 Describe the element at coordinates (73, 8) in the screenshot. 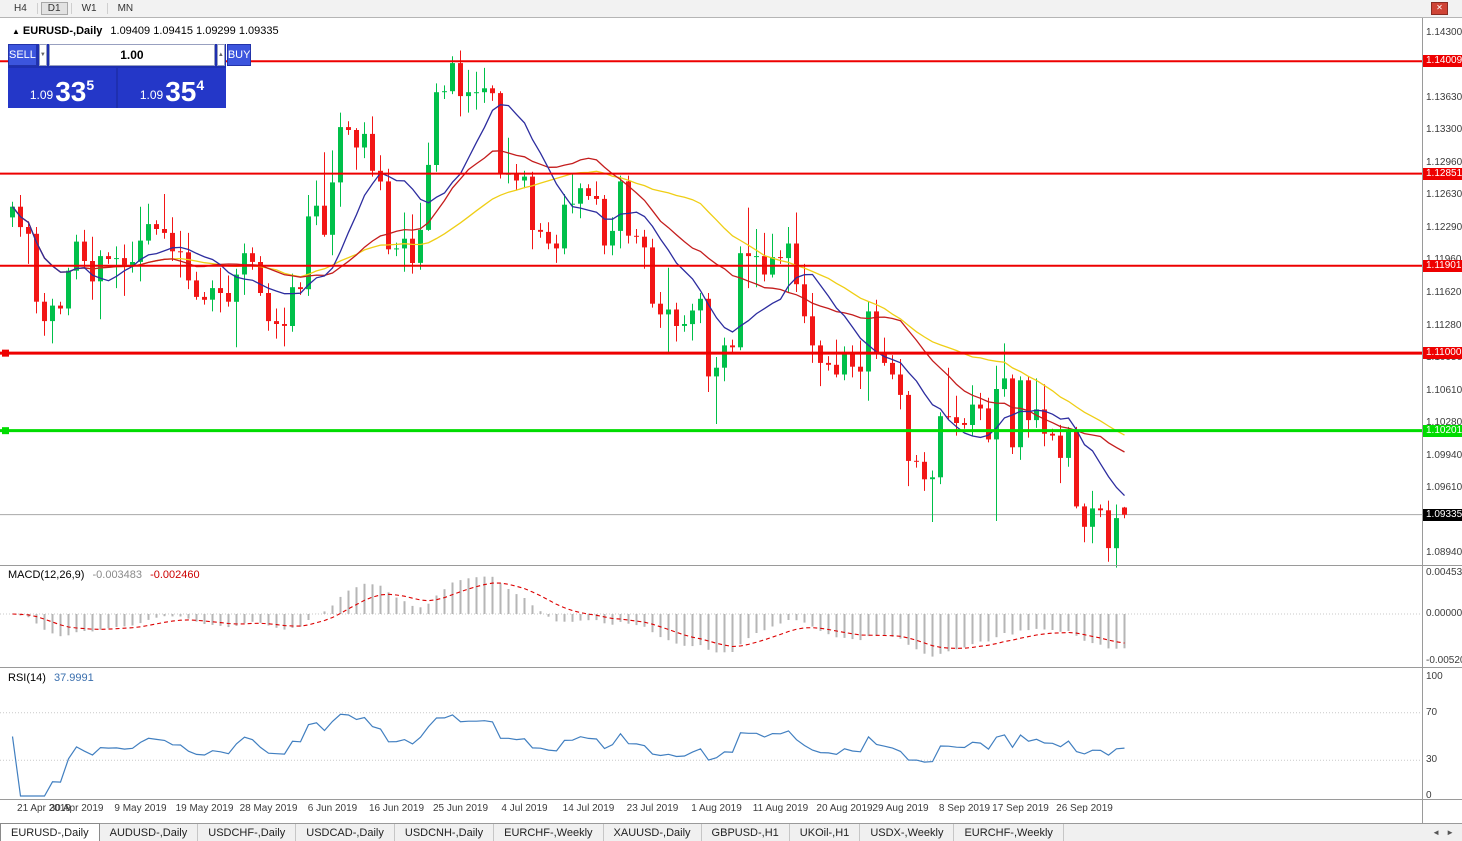

I see `timeframe-buttons: H4 D1 W1 MN` at that location.